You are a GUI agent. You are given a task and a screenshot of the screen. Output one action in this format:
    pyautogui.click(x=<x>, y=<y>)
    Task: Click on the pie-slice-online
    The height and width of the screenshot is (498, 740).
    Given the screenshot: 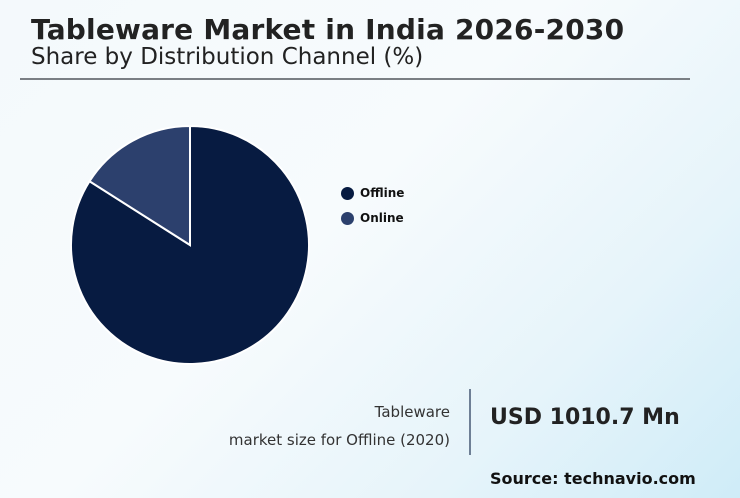 What is the action you would take?
    pyautogui.click(x=139, y=185)
    